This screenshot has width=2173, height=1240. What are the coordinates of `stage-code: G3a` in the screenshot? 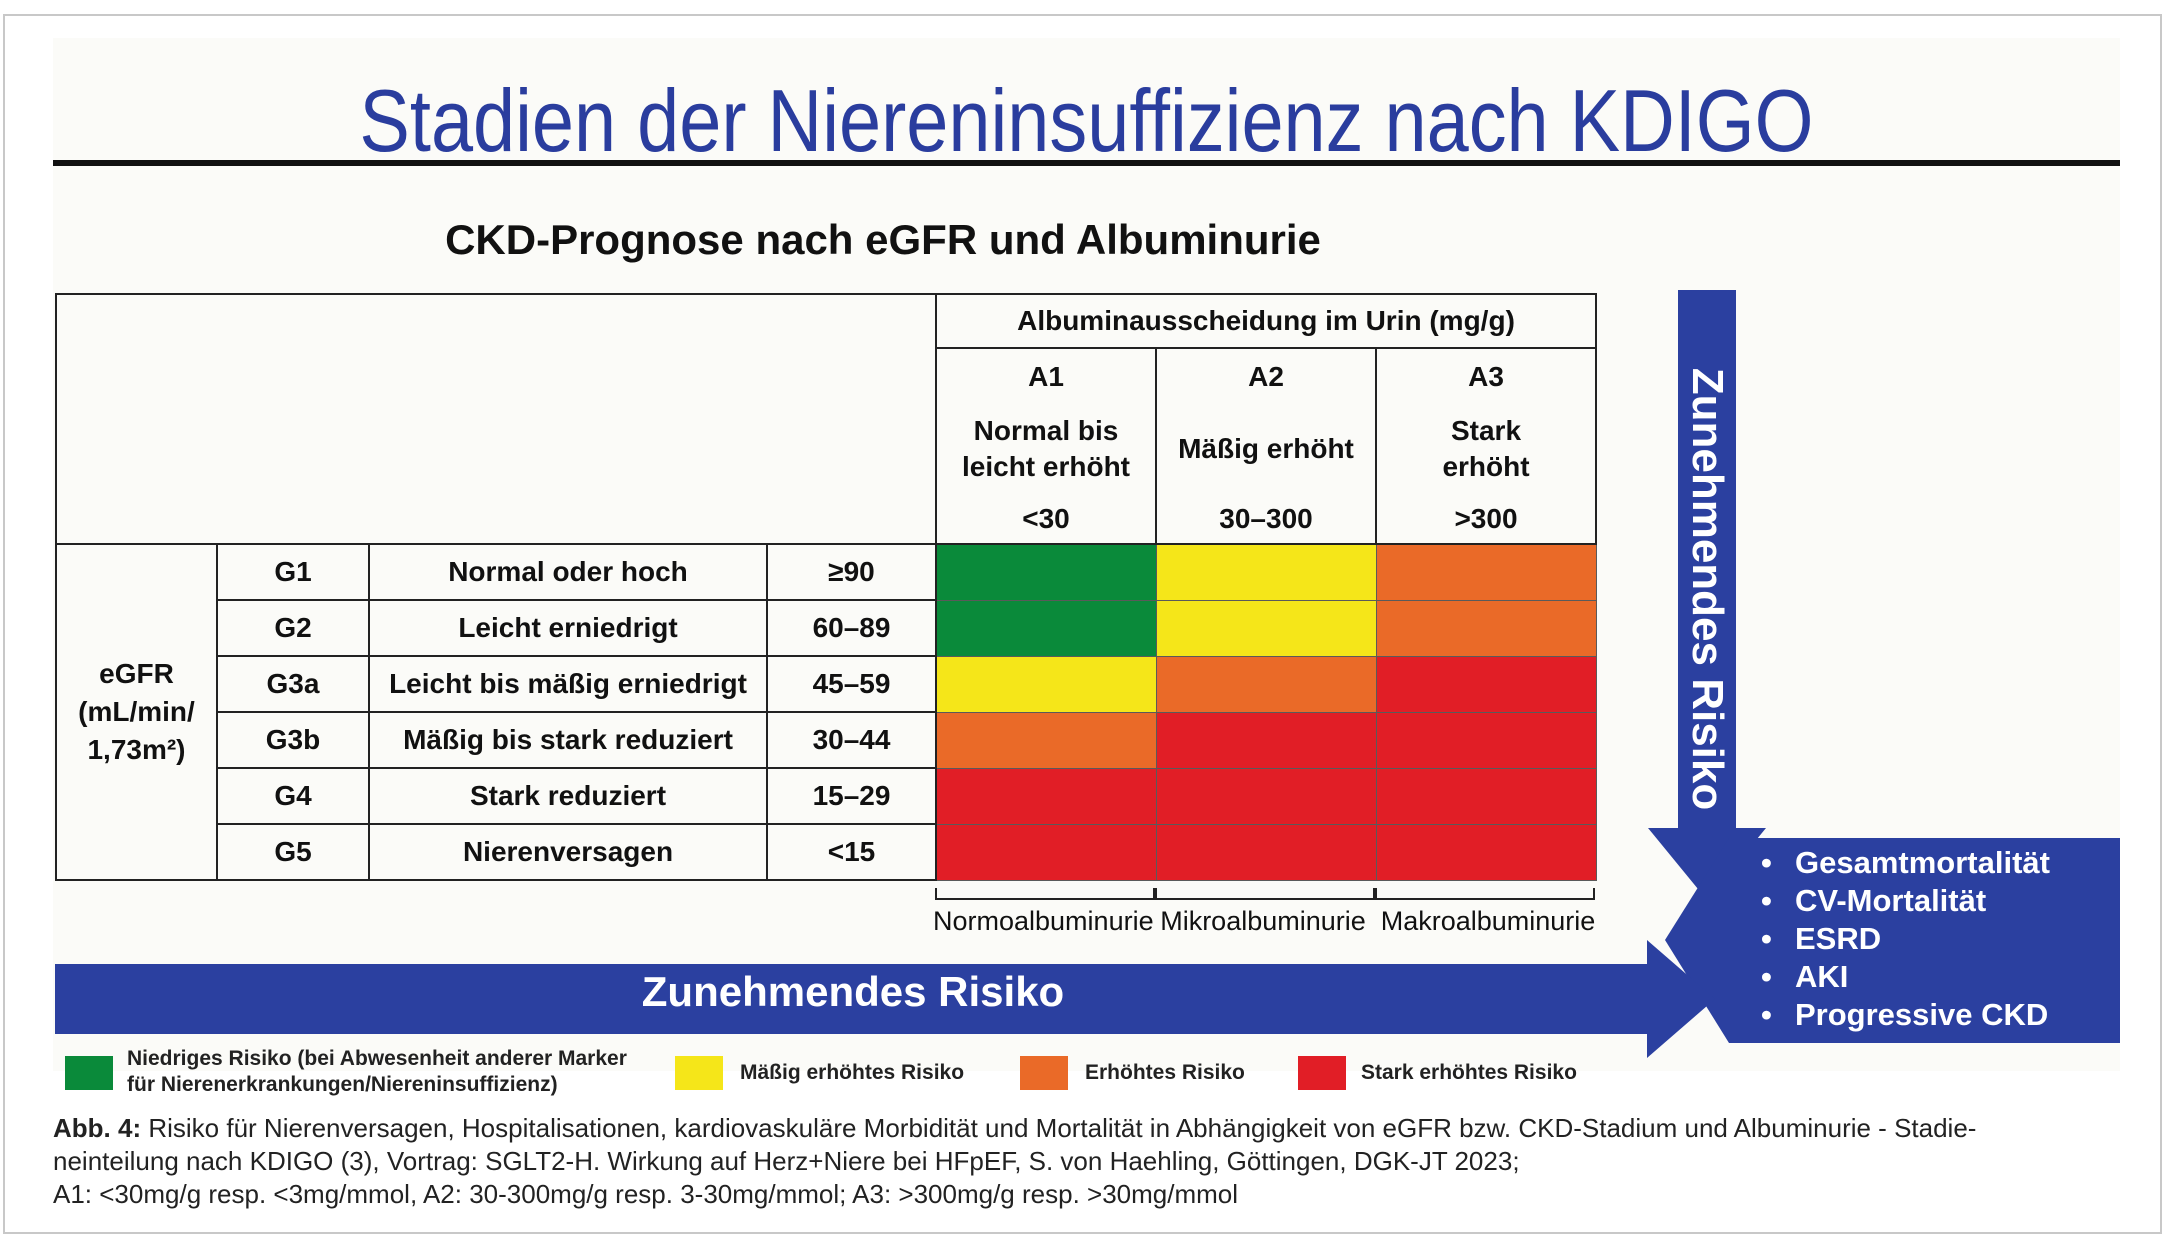 It's located at (293, 684).